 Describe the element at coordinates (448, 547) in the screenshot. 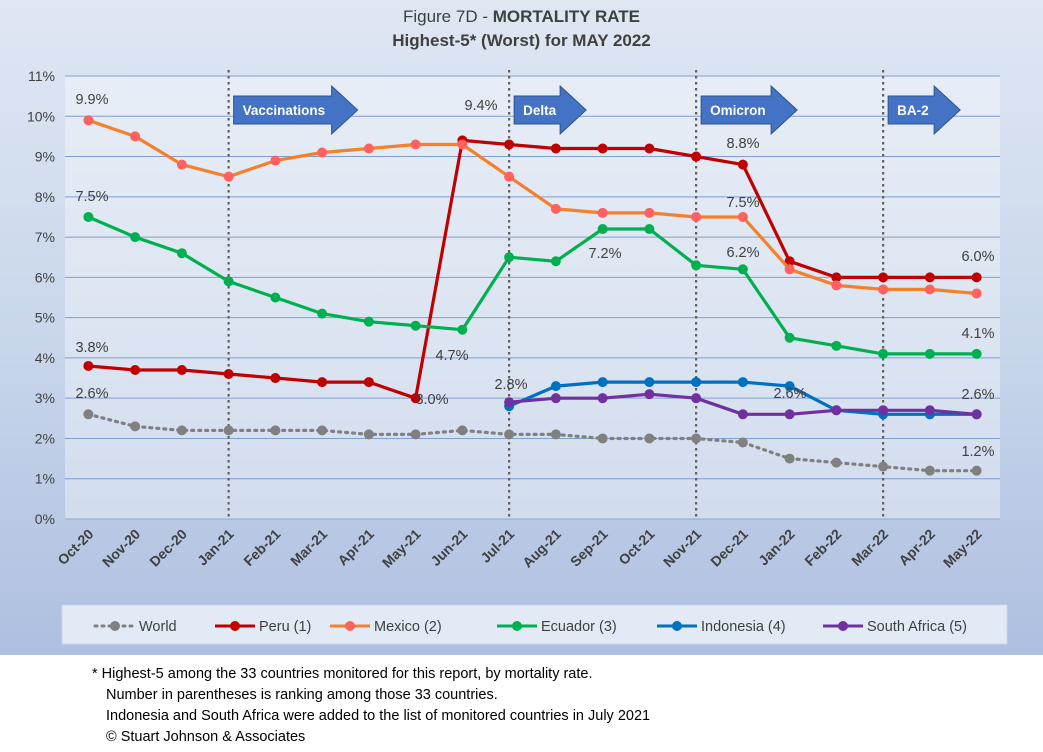

I see `x-tick-label: Jun-21` at that location.